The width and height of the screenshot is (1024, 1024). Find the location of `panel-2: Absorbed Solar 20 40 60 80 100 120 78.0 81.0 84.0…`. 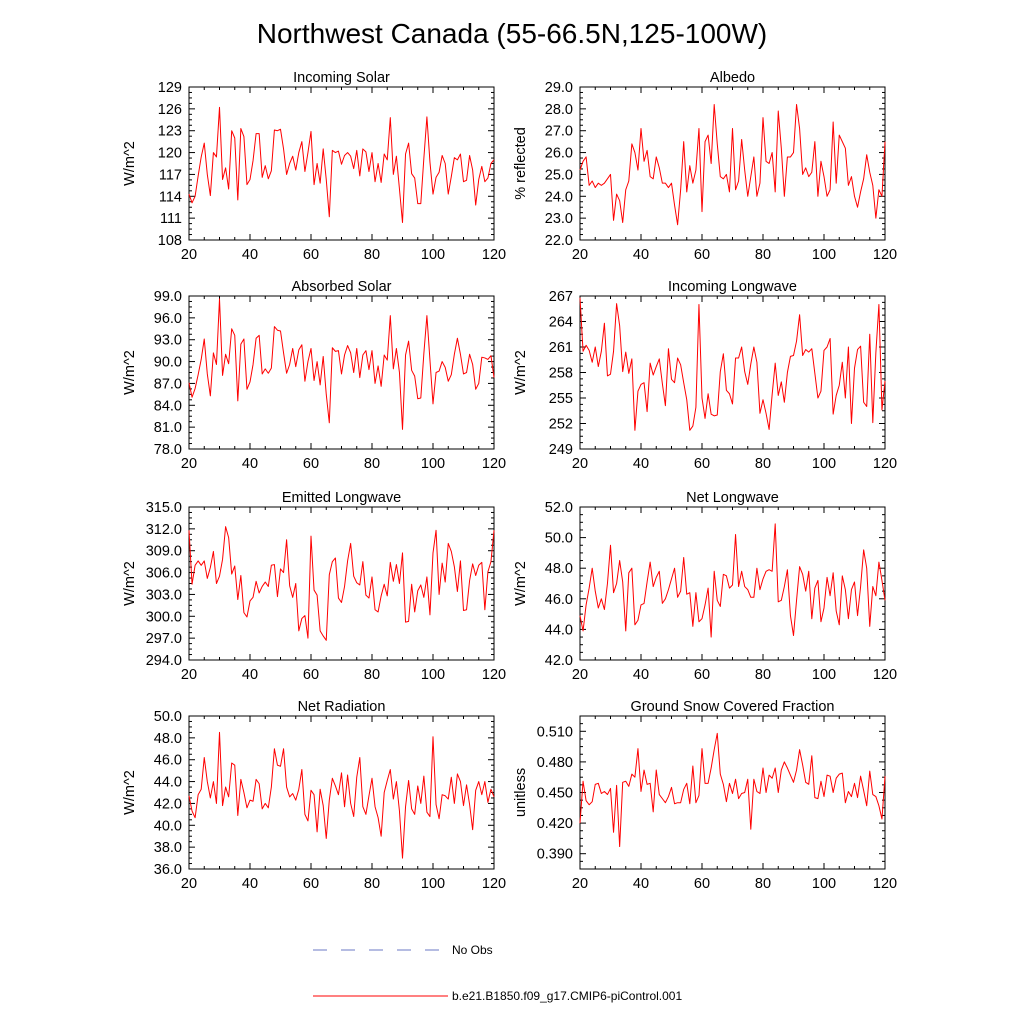

panel-2: Absorbed Solar 20 40 60 80 100 120 78.0 81.0 84.0… is located at coordinates (314, 375).